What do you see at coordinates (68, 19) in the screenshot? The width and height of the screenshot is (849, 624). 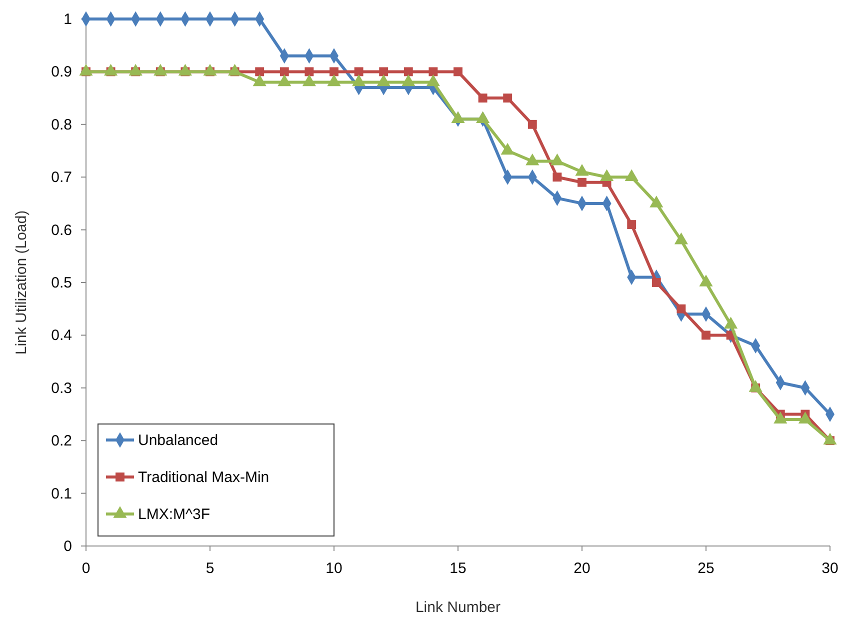 I see `y-tick-label: 1` at bounding box center [68, 19].